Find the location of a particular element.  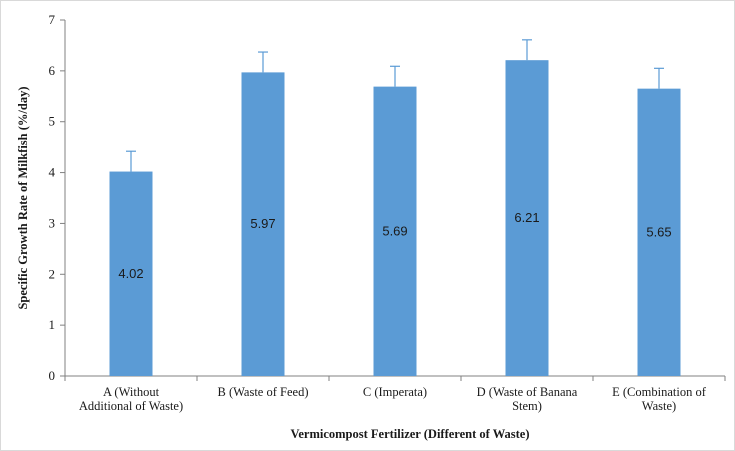

y-axis-title: Specific Growth Rate of Milkfish (%/day) is located at coordinates (23, 197).